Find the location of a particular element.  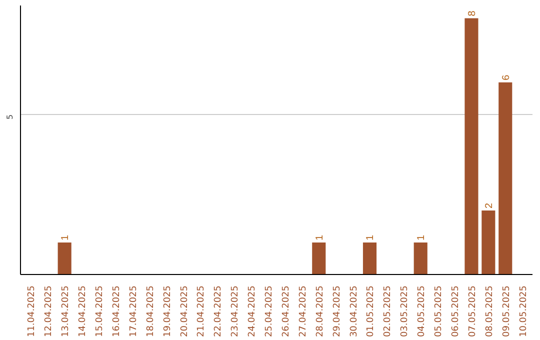

data-label: 6 is located at coordinates (506, 77).